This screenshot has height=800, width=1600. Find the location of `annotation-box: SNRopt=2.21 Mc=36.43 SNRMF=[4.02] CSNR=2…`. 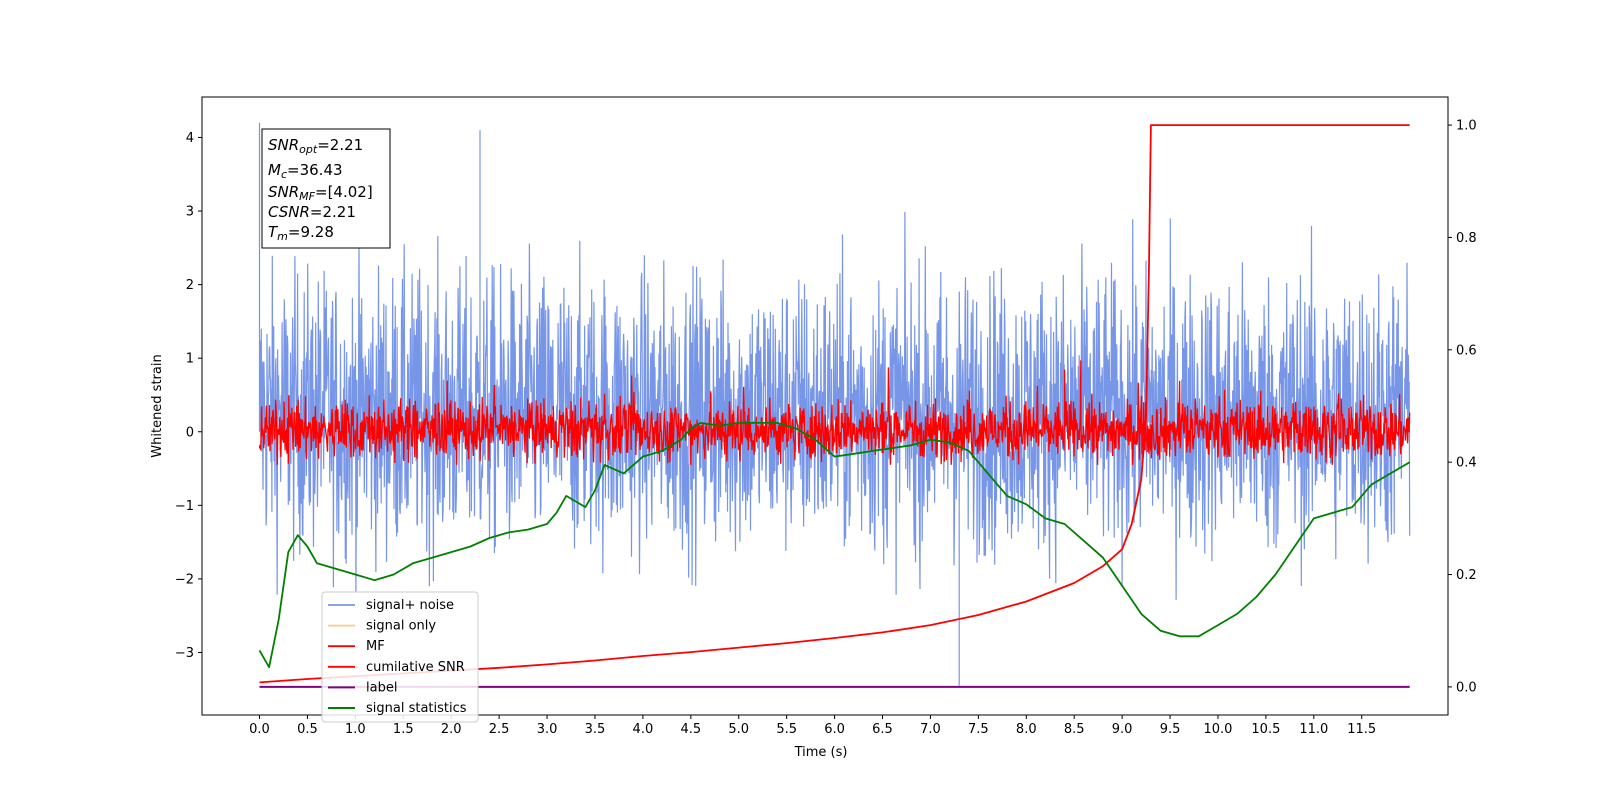

annotation-box: SNRopt=2.21 Mc=36.43 SNRMF=[4.02] CSNR=2… is located at coordinates (326, 188).